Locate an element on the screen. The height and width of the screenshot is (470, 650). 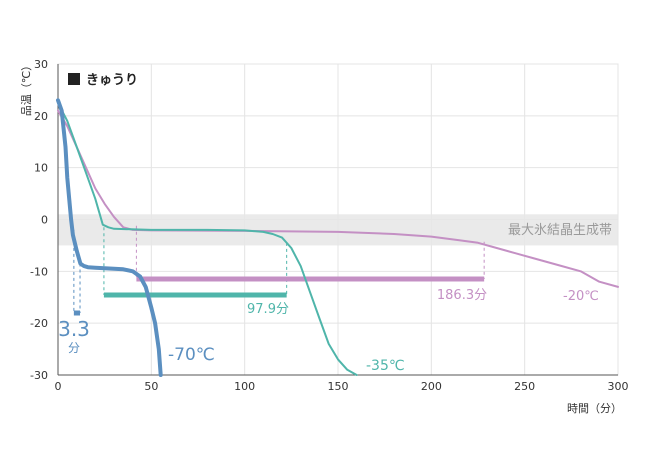
x-tick-label: 250 is located at coordinates (524, 386).